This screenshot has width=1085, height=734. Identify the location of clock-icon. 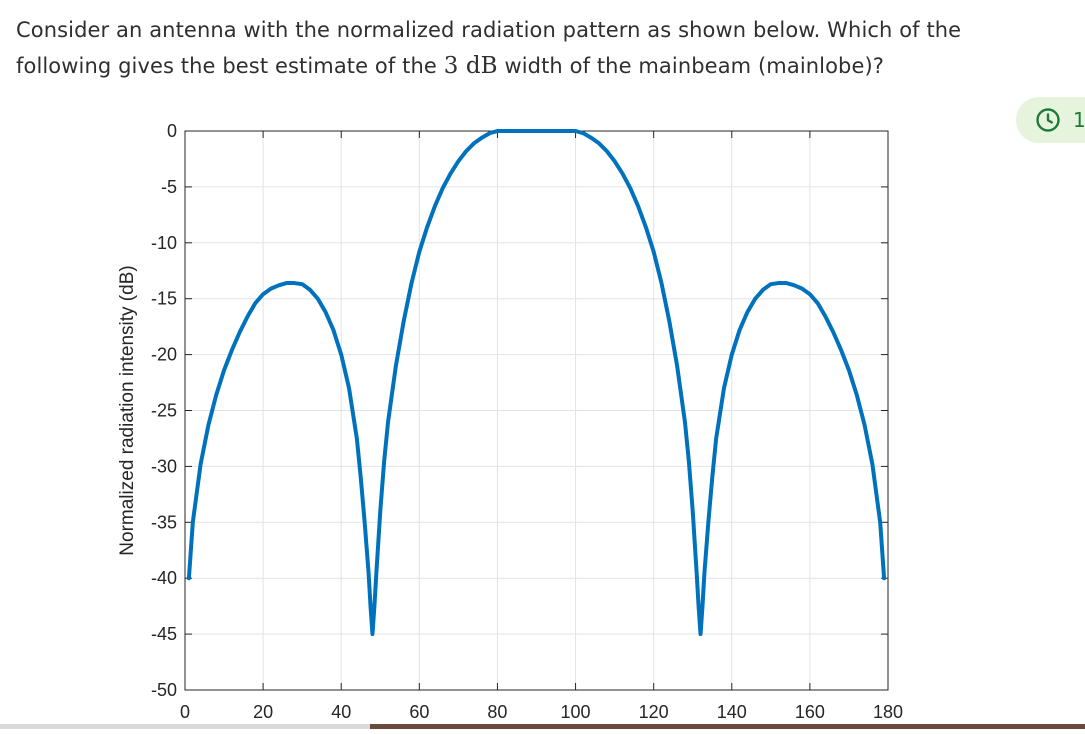
(1048, 120).